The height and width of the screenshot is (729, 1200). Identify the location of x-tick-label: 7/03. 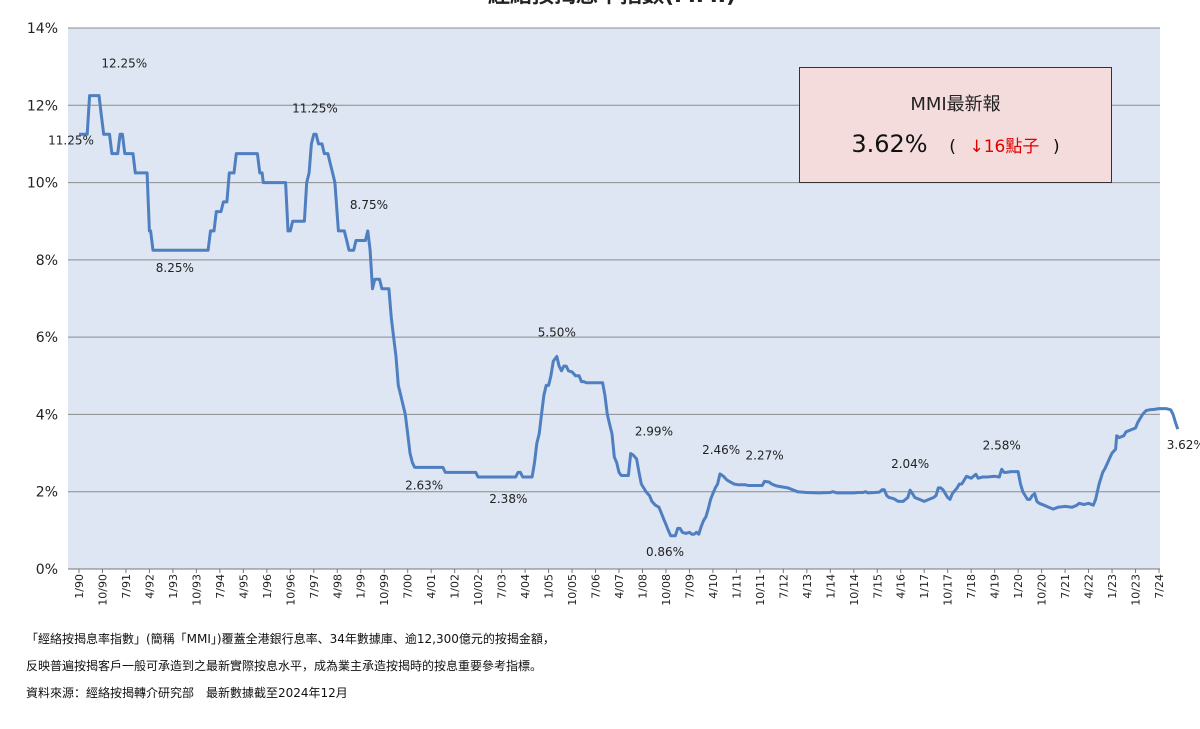
(502, 586).